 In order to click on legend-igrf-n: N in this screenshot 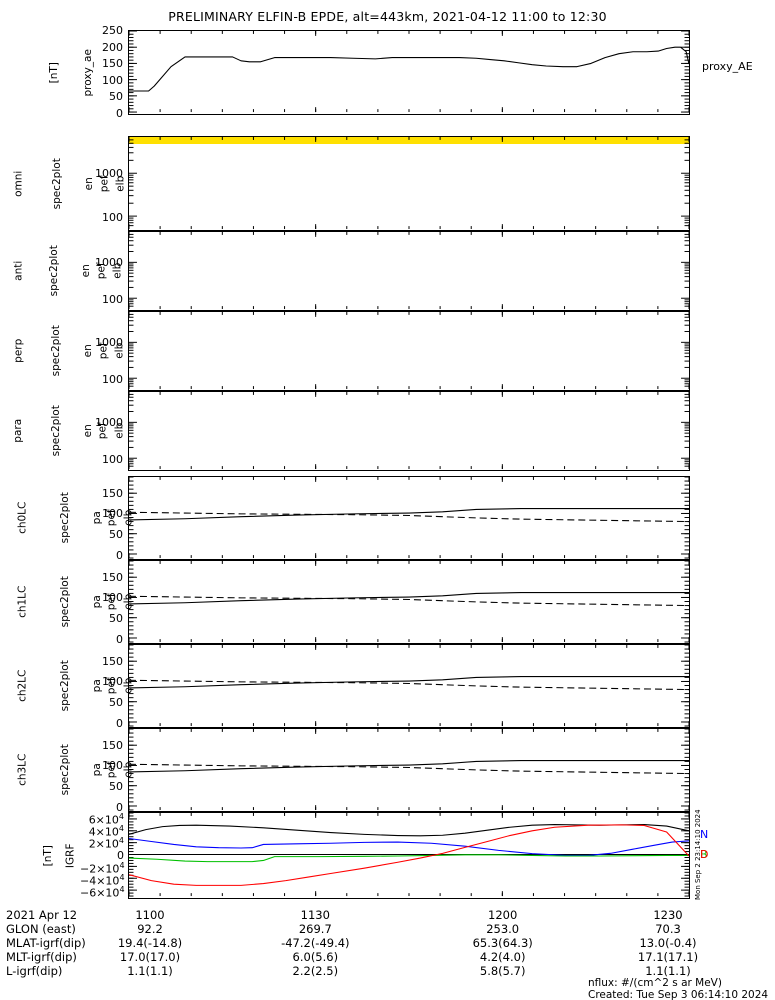, I will do `click(704, 834)`.